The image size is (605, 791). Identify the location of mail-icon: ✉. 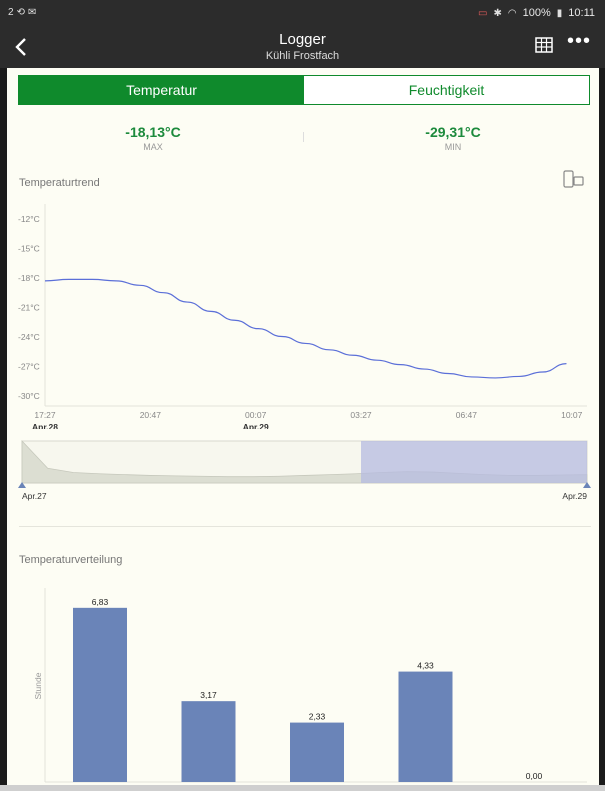
(32, 12).